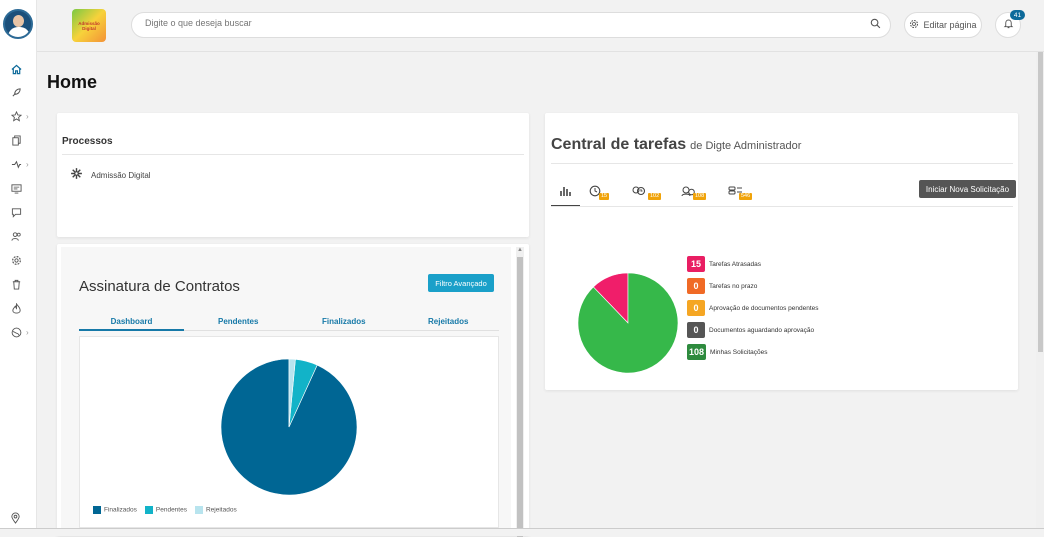  What do you see at coordinates (520, 250) in the screenshot?
I see `scroll-up-icon: ▲` at bounding box center [520, 250].